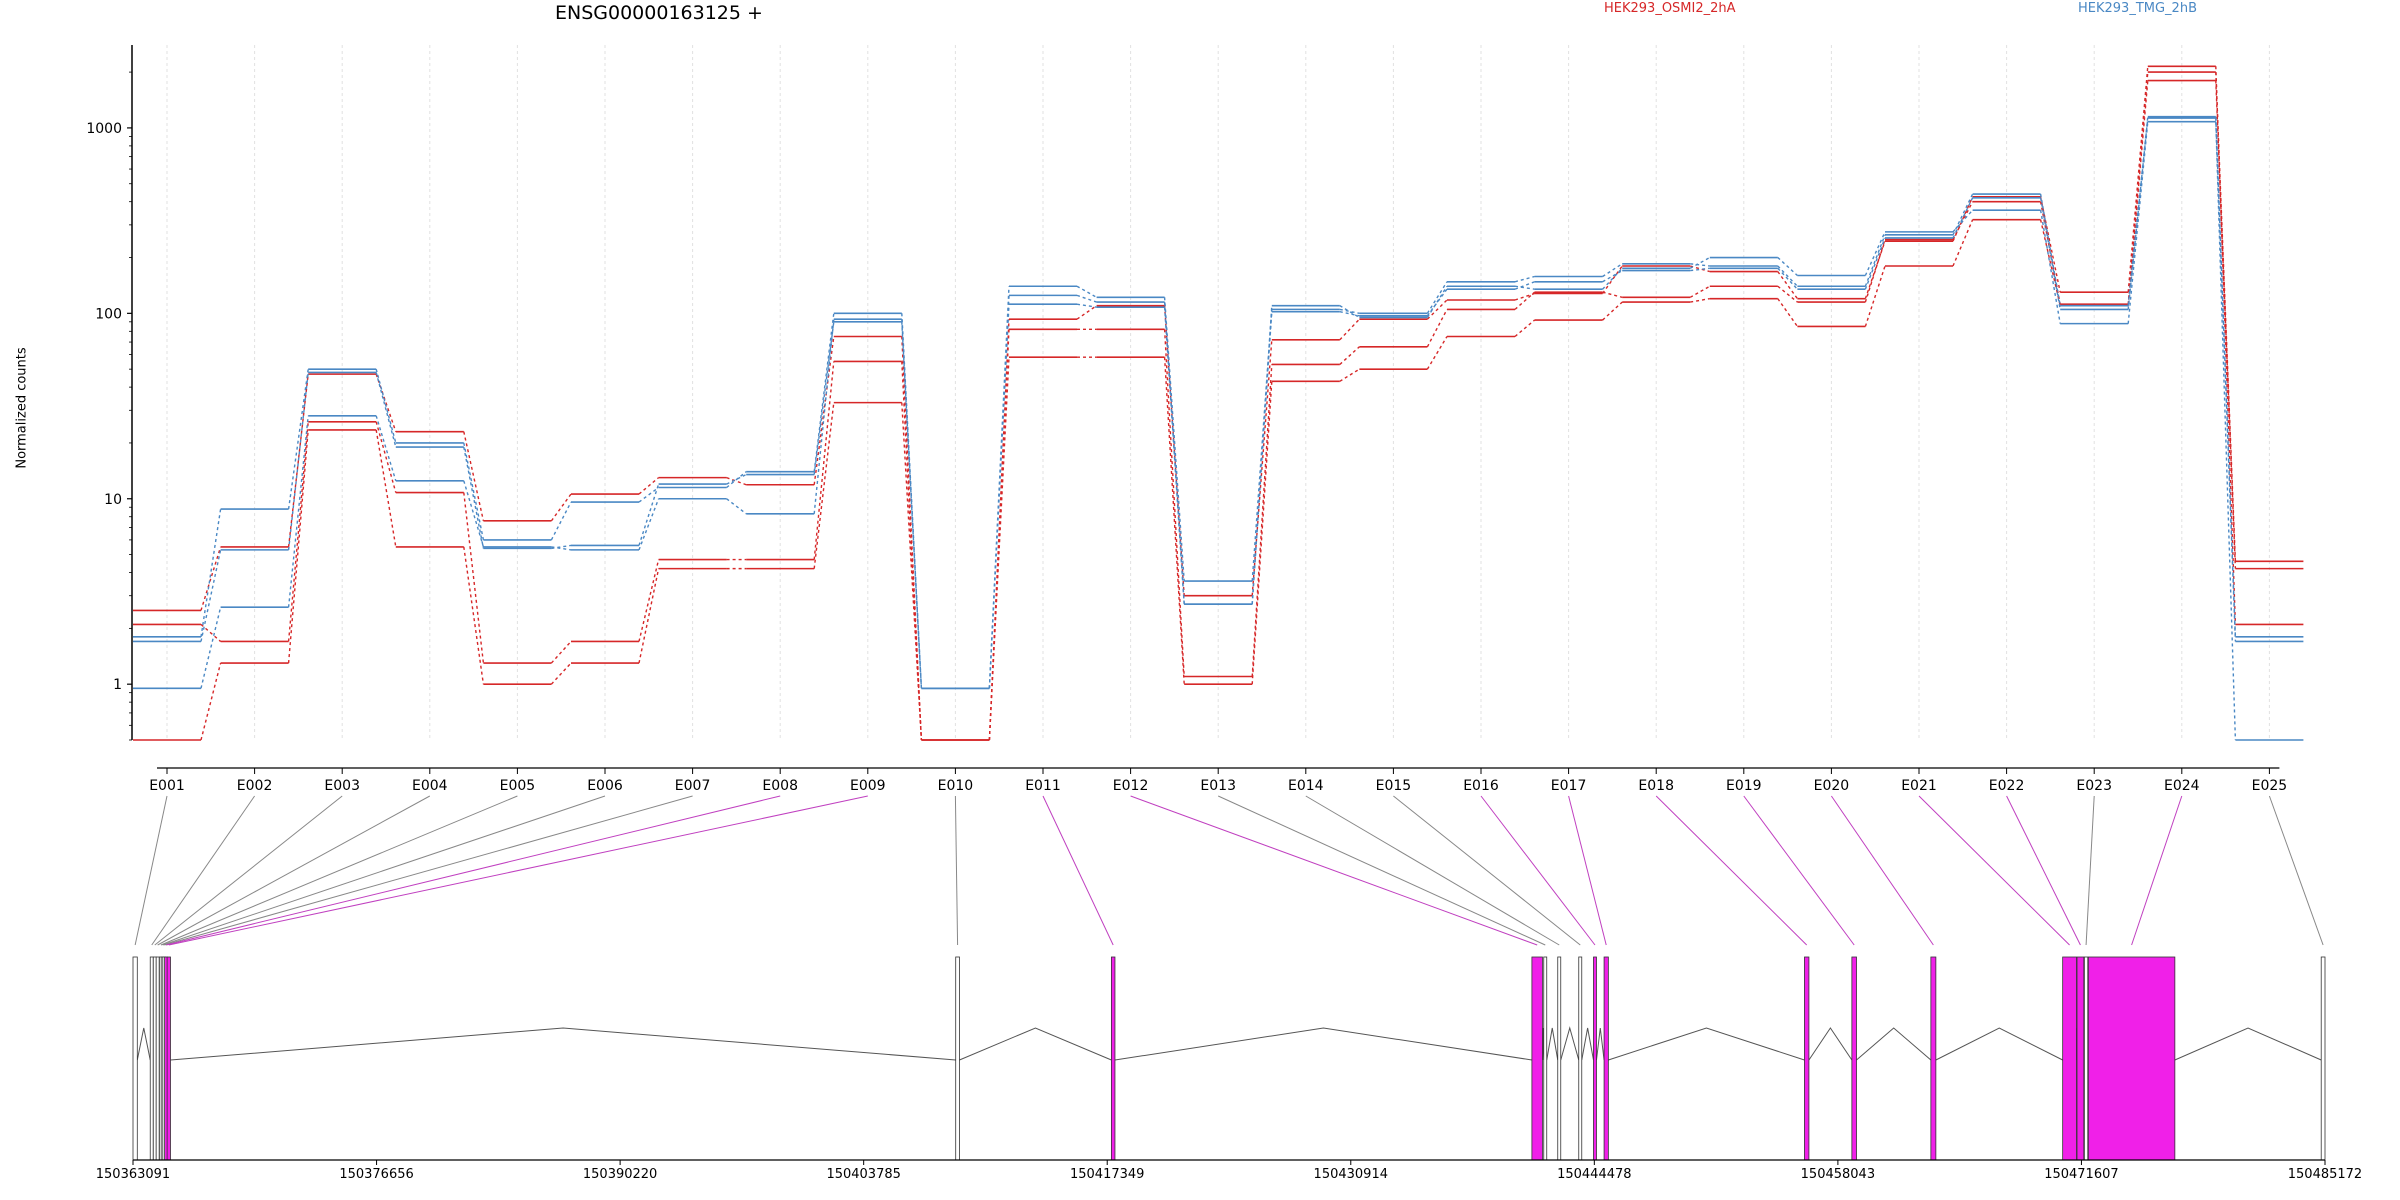 Image resolution: width=2400 pixels, height=1200 pixels. Describe the element at coordinates (104, 129) in the screenshot. I see `y-tick-label: 1000` at that location.